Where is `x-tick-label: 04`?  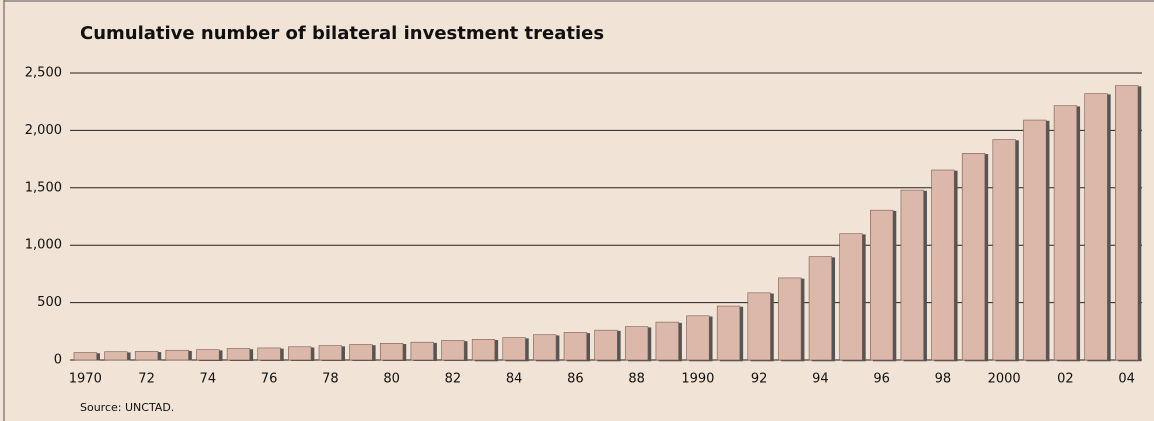 x-tick-label: 04 is located at coordinates (1126, 379).